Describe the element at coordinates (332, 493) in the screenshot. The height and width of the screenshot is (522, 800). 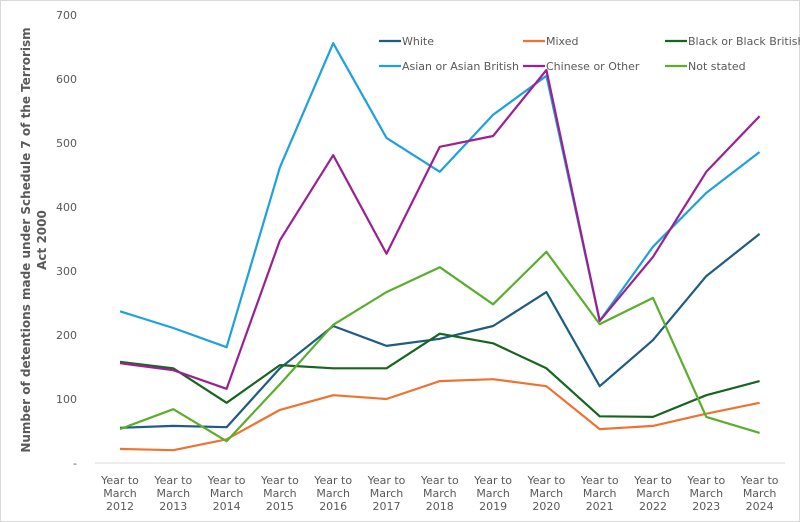
I see `x-tick-label: Year to March 2016` at that location.